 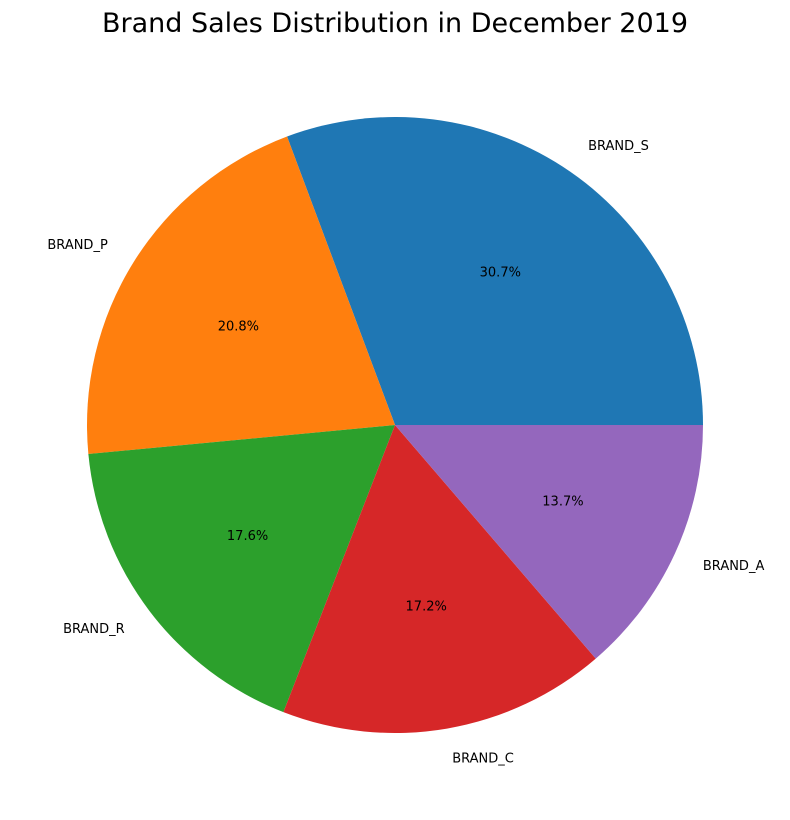 I want to click on slice-percent-brand-a: 13.7%, so click(x=562, y=502).